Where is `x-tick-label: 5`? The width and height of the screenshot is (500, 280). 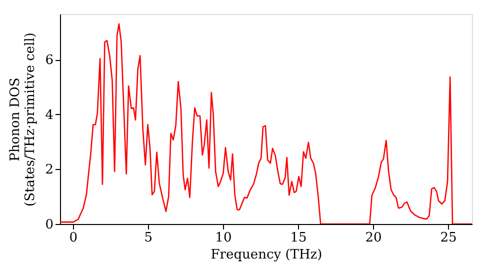 x-tick-label: 5 is located at coordinates (148, 238).